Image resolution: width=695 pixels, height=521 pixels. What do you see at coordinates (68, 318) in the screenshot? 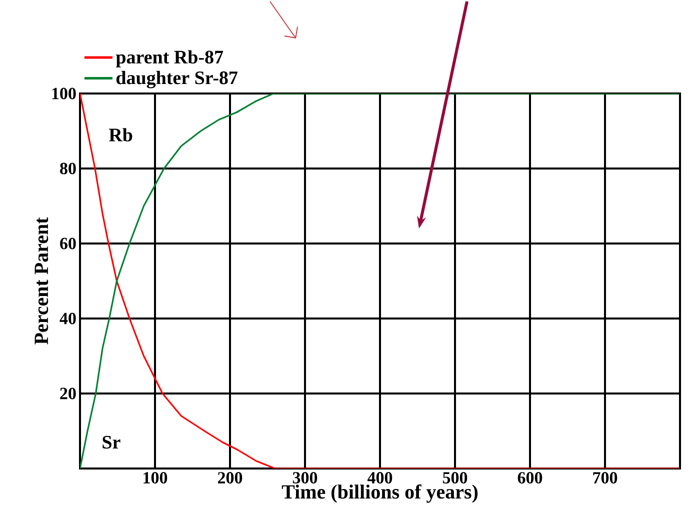
I see `y-tick-label: 40` at bounding box center [68, 318].